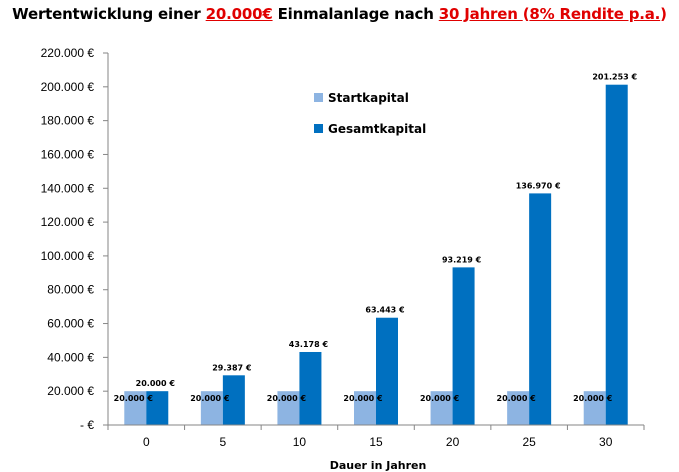 This screenshot has width=679, height=472. Describe the element at coordinates (462, 259) in the screenshot. I see `data-label-gesamtkapital: 93.219 €` at that location.